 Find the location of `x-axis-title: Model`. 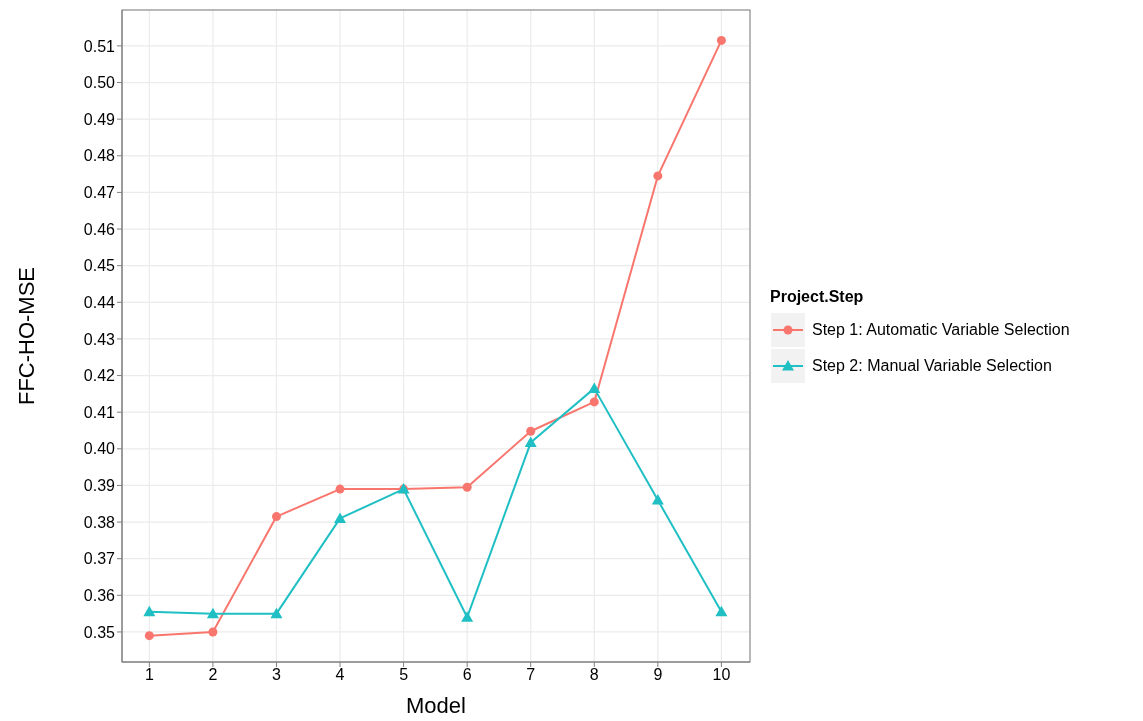

x-axis-title: Model is located at coordinates (436, 705).